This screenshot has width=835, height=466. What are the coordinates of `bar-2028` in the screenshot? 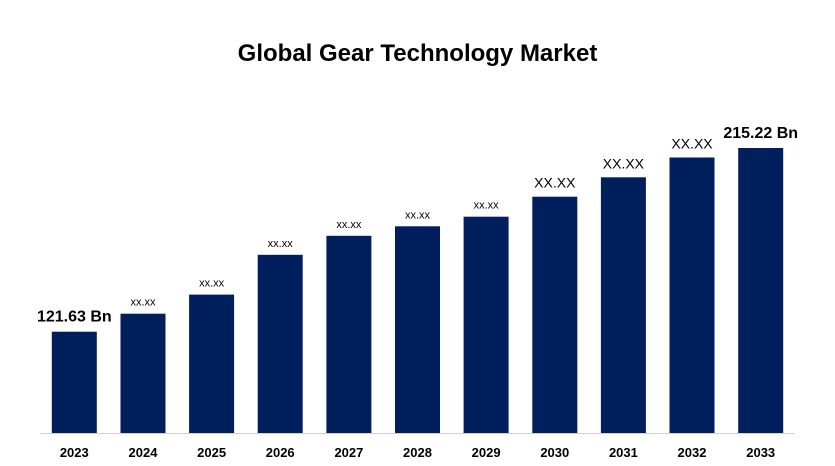 It's located at (417, 329).